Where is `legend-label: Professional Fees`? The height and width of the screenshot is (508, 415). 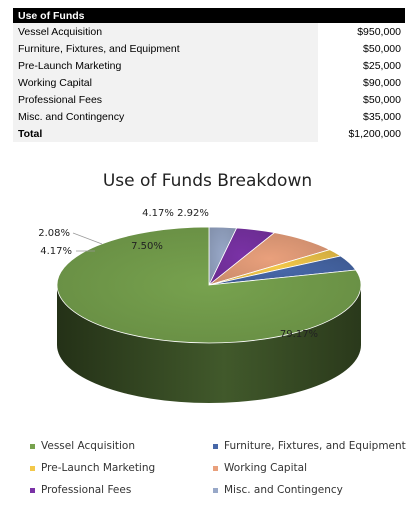
legend-label: Professional Fees is located at coordinates (86, 490).